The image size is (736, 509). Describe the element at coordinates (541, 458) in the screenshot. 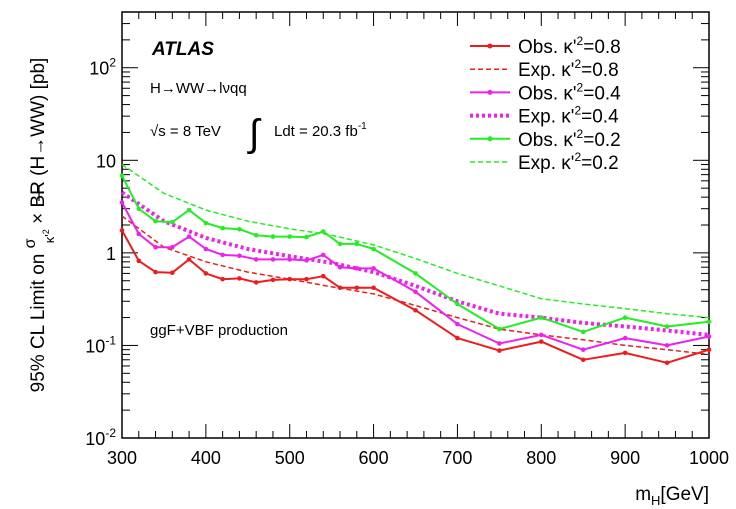

I see `x-tick-label: 800` at that location.